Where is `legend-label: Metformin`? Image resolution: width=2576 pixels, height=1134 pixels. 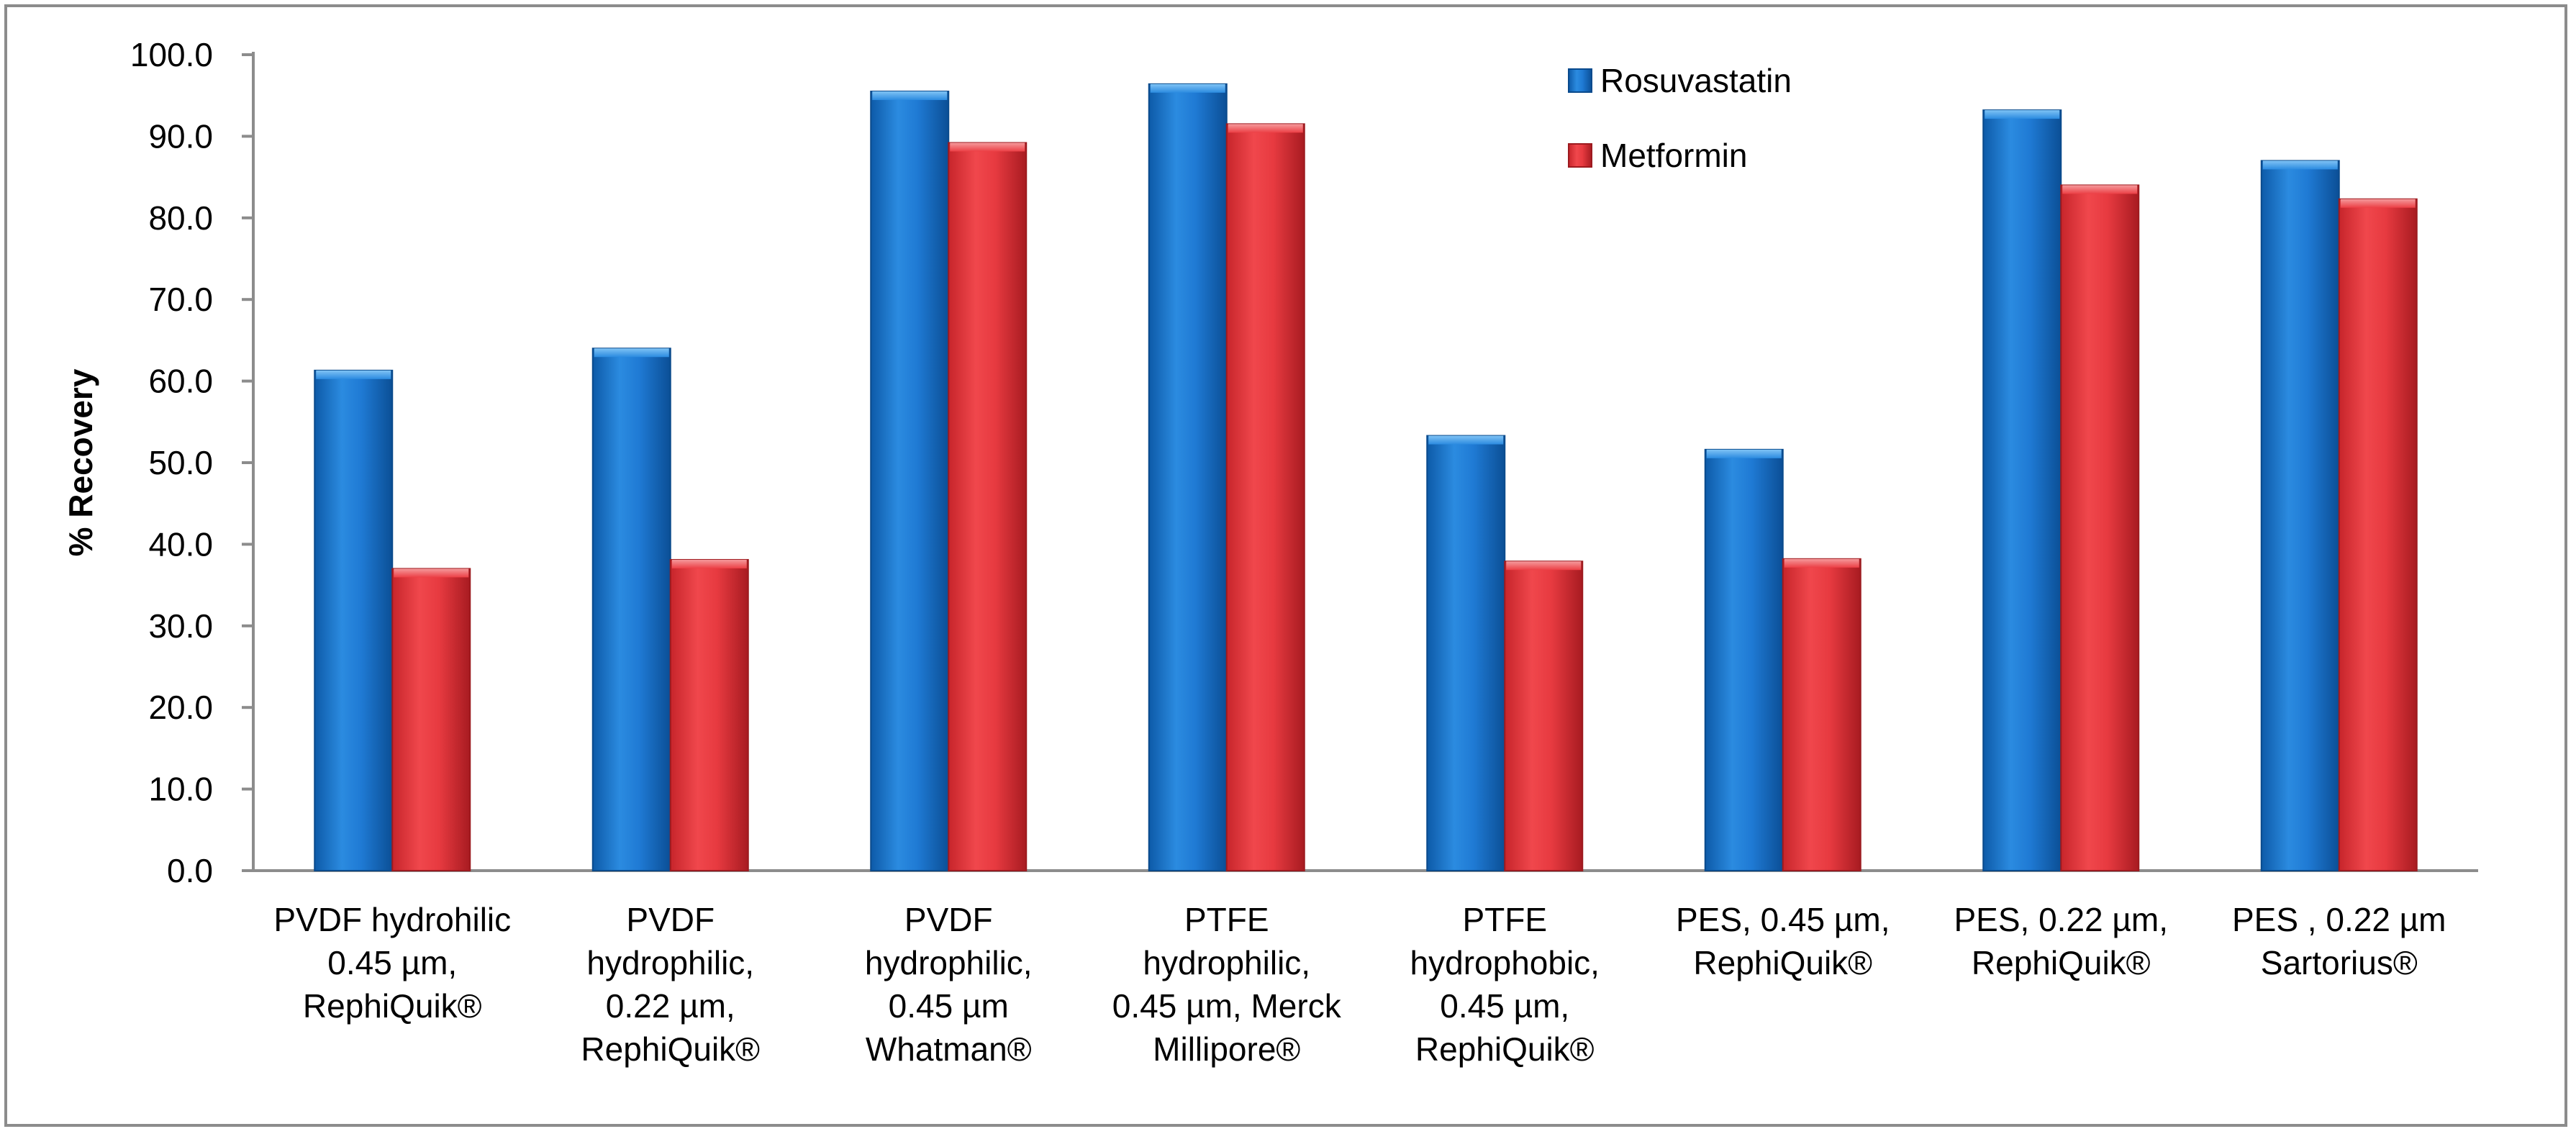 legend-label: Metformin is located at coordinates (1673, 155).